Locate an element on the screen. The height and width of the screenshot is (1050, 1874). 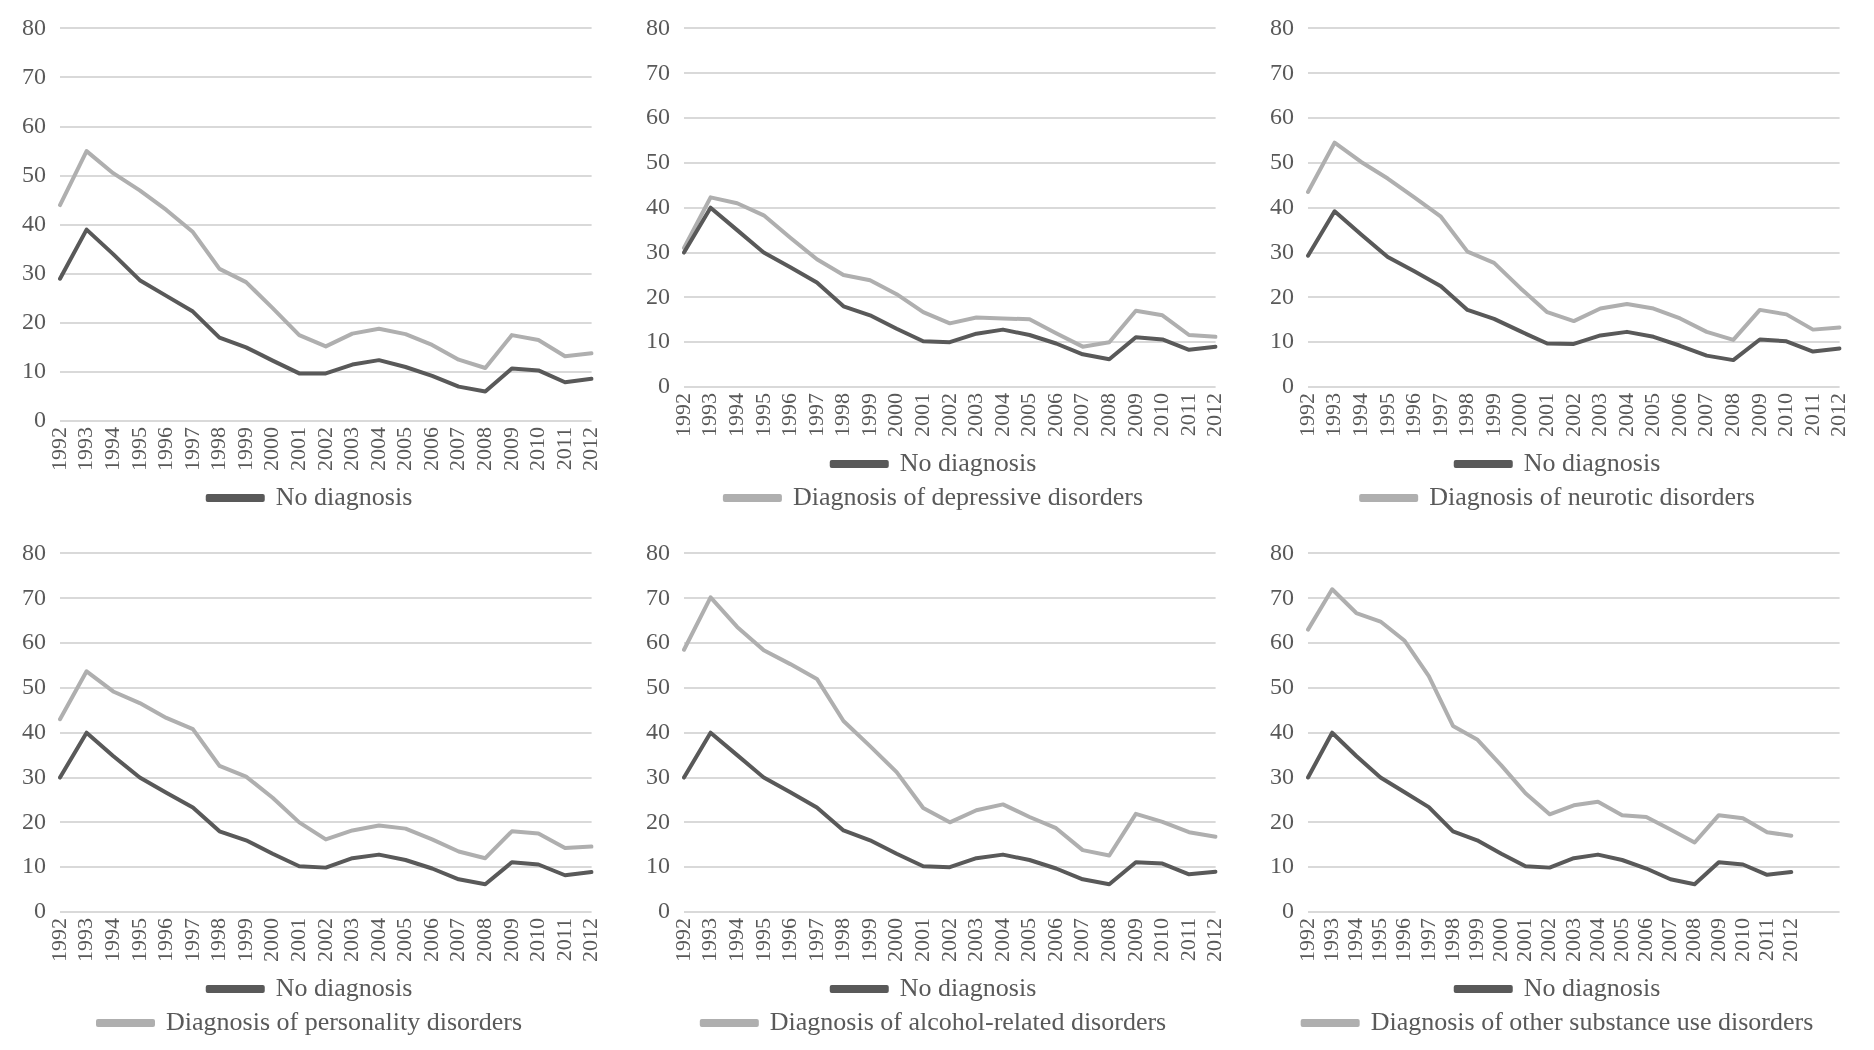
y-tick-label: 20 is located at coordinates (1282, 820).